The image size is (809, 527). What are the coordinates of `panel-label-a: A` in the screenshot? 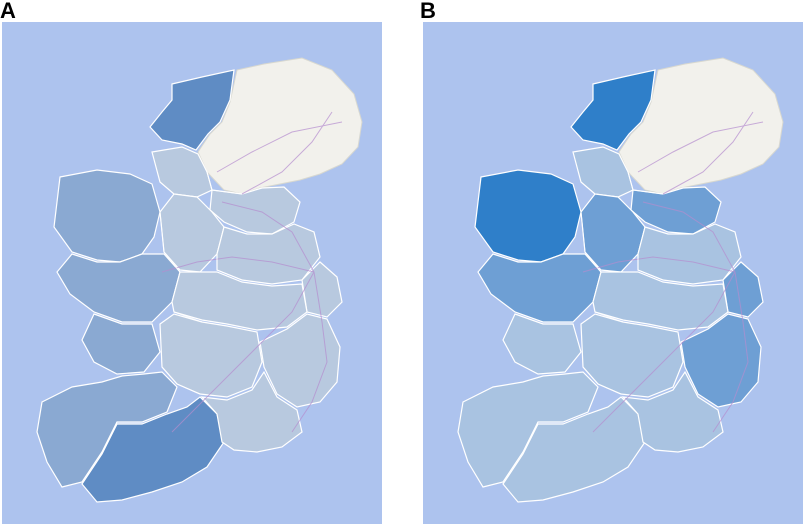 It's located at (8, 11).